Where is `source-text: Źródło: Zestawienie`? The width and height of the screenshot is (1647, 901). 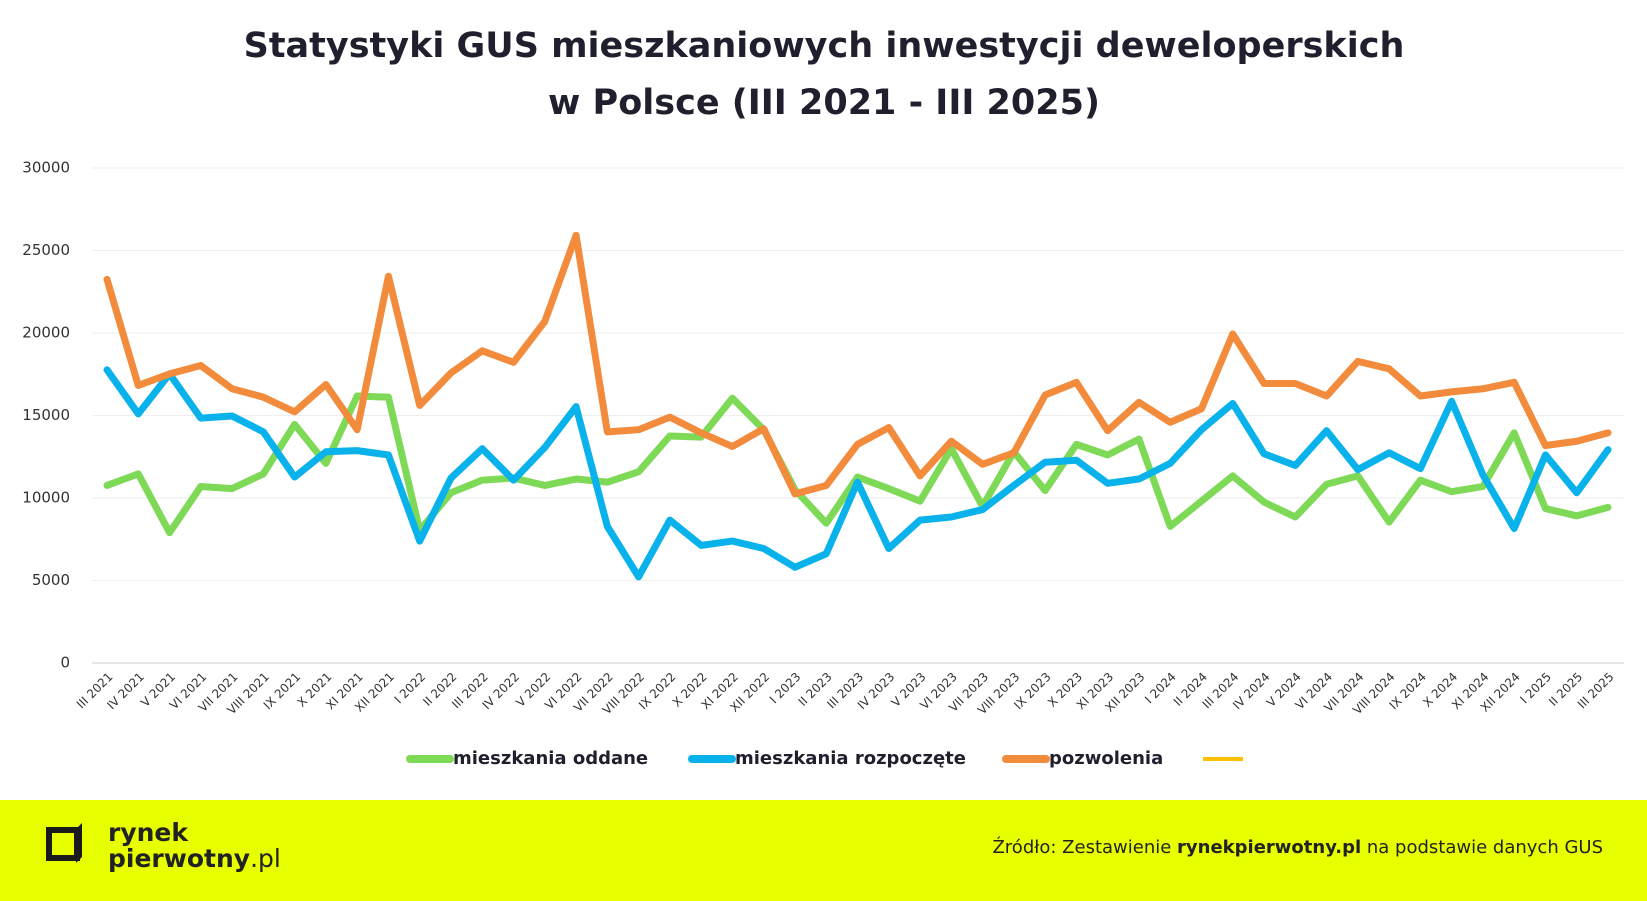
source-text: Źródło: Zestawienie is located at coordinates (1084, 847).